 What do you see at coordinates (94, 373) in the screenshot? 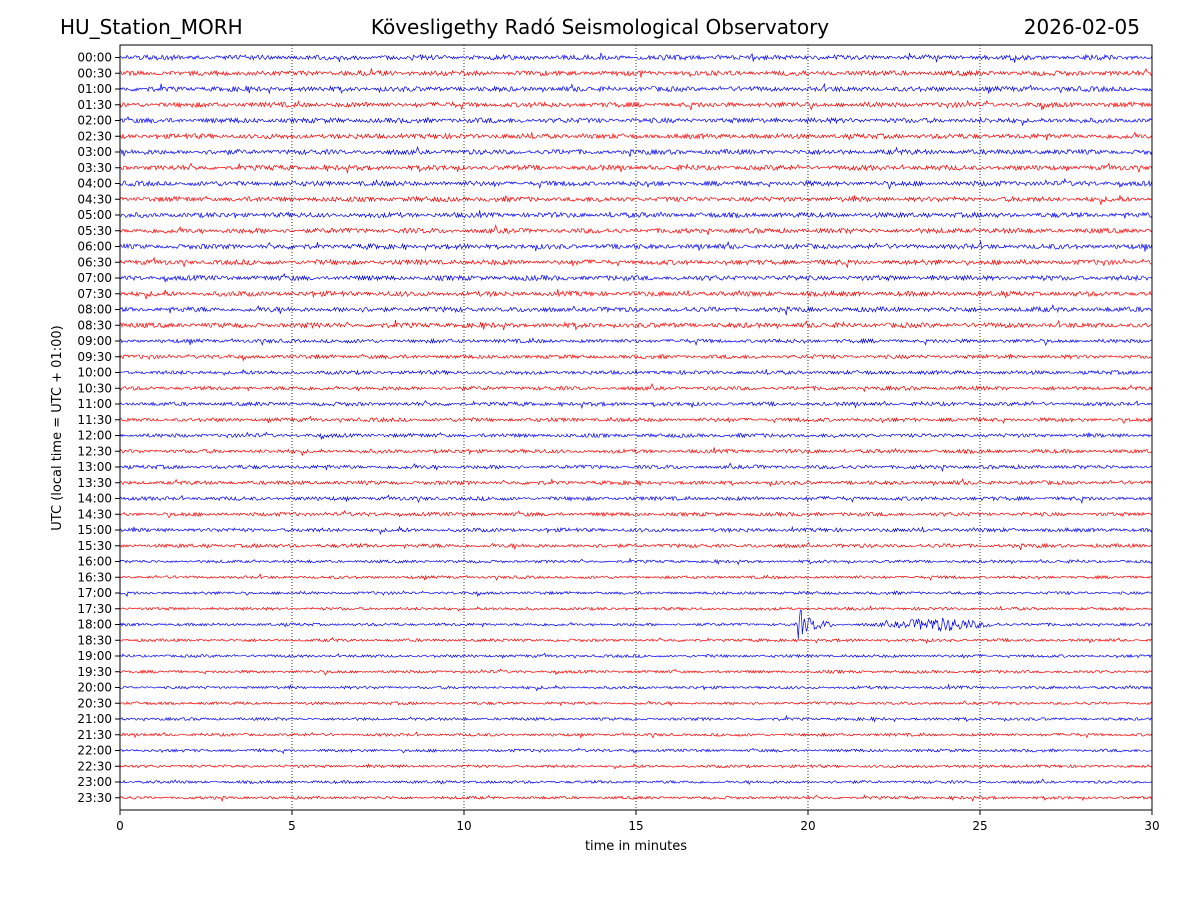
I see `y-tick-label: 10:00` at bounding box center [94, 373].